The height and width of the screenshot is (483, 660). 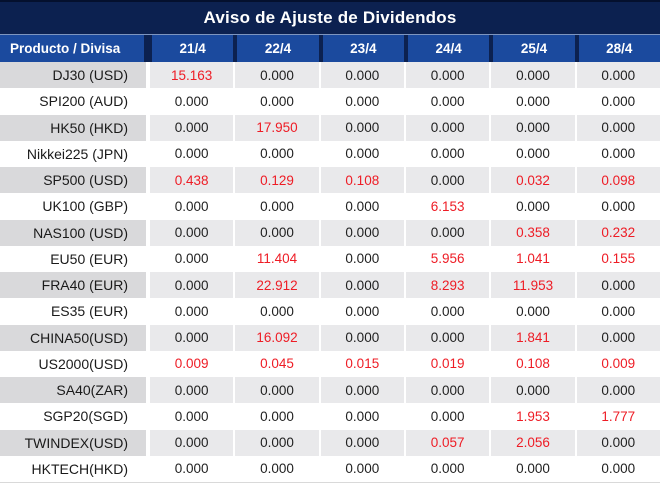 What do you see at coordinates (446, 442) in the screenshot?
I see `dividend-value-cell: 0.057` at bounding box center [446, 442].